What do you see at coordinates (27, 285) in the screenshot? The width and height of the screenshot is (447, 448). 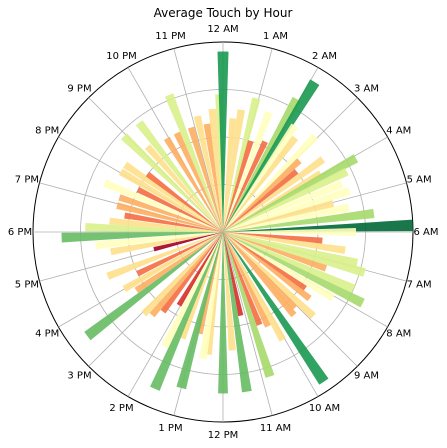 I see `angular-tick-label: 5 PM` at bounding box center [27, 285].